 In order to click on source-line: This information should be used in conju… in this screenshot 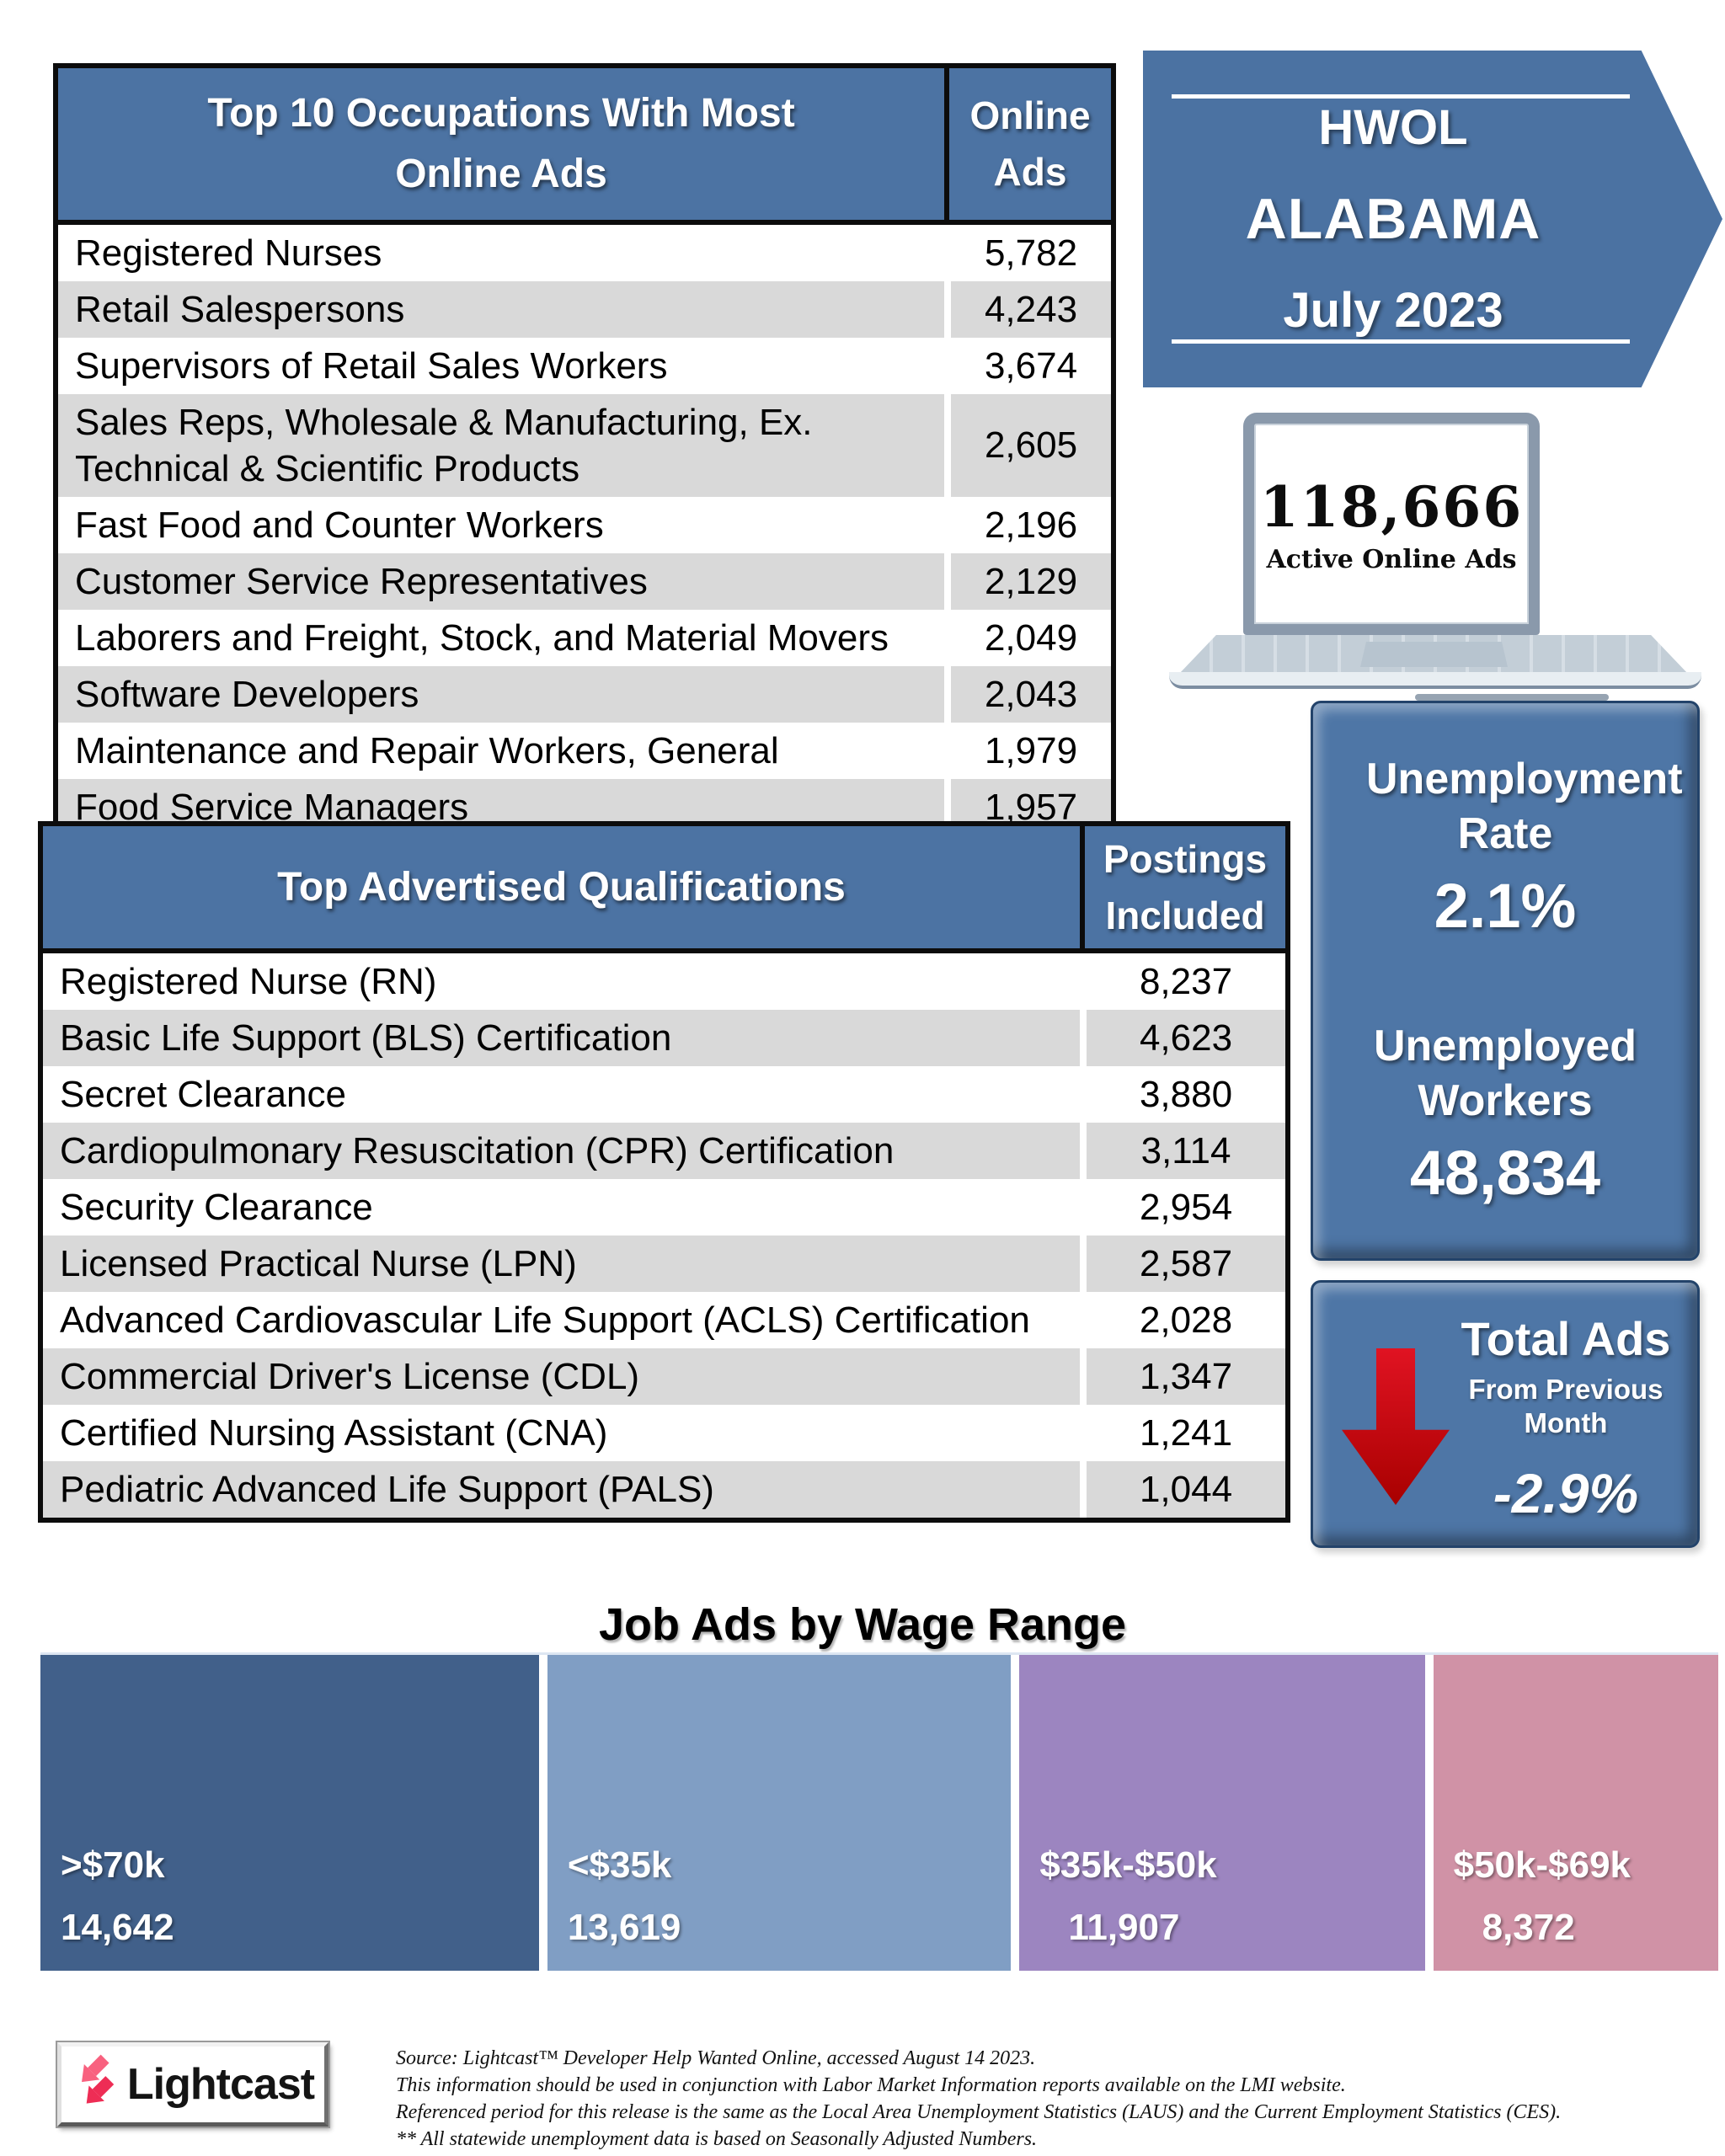, I will do `click(871, 2085)`.